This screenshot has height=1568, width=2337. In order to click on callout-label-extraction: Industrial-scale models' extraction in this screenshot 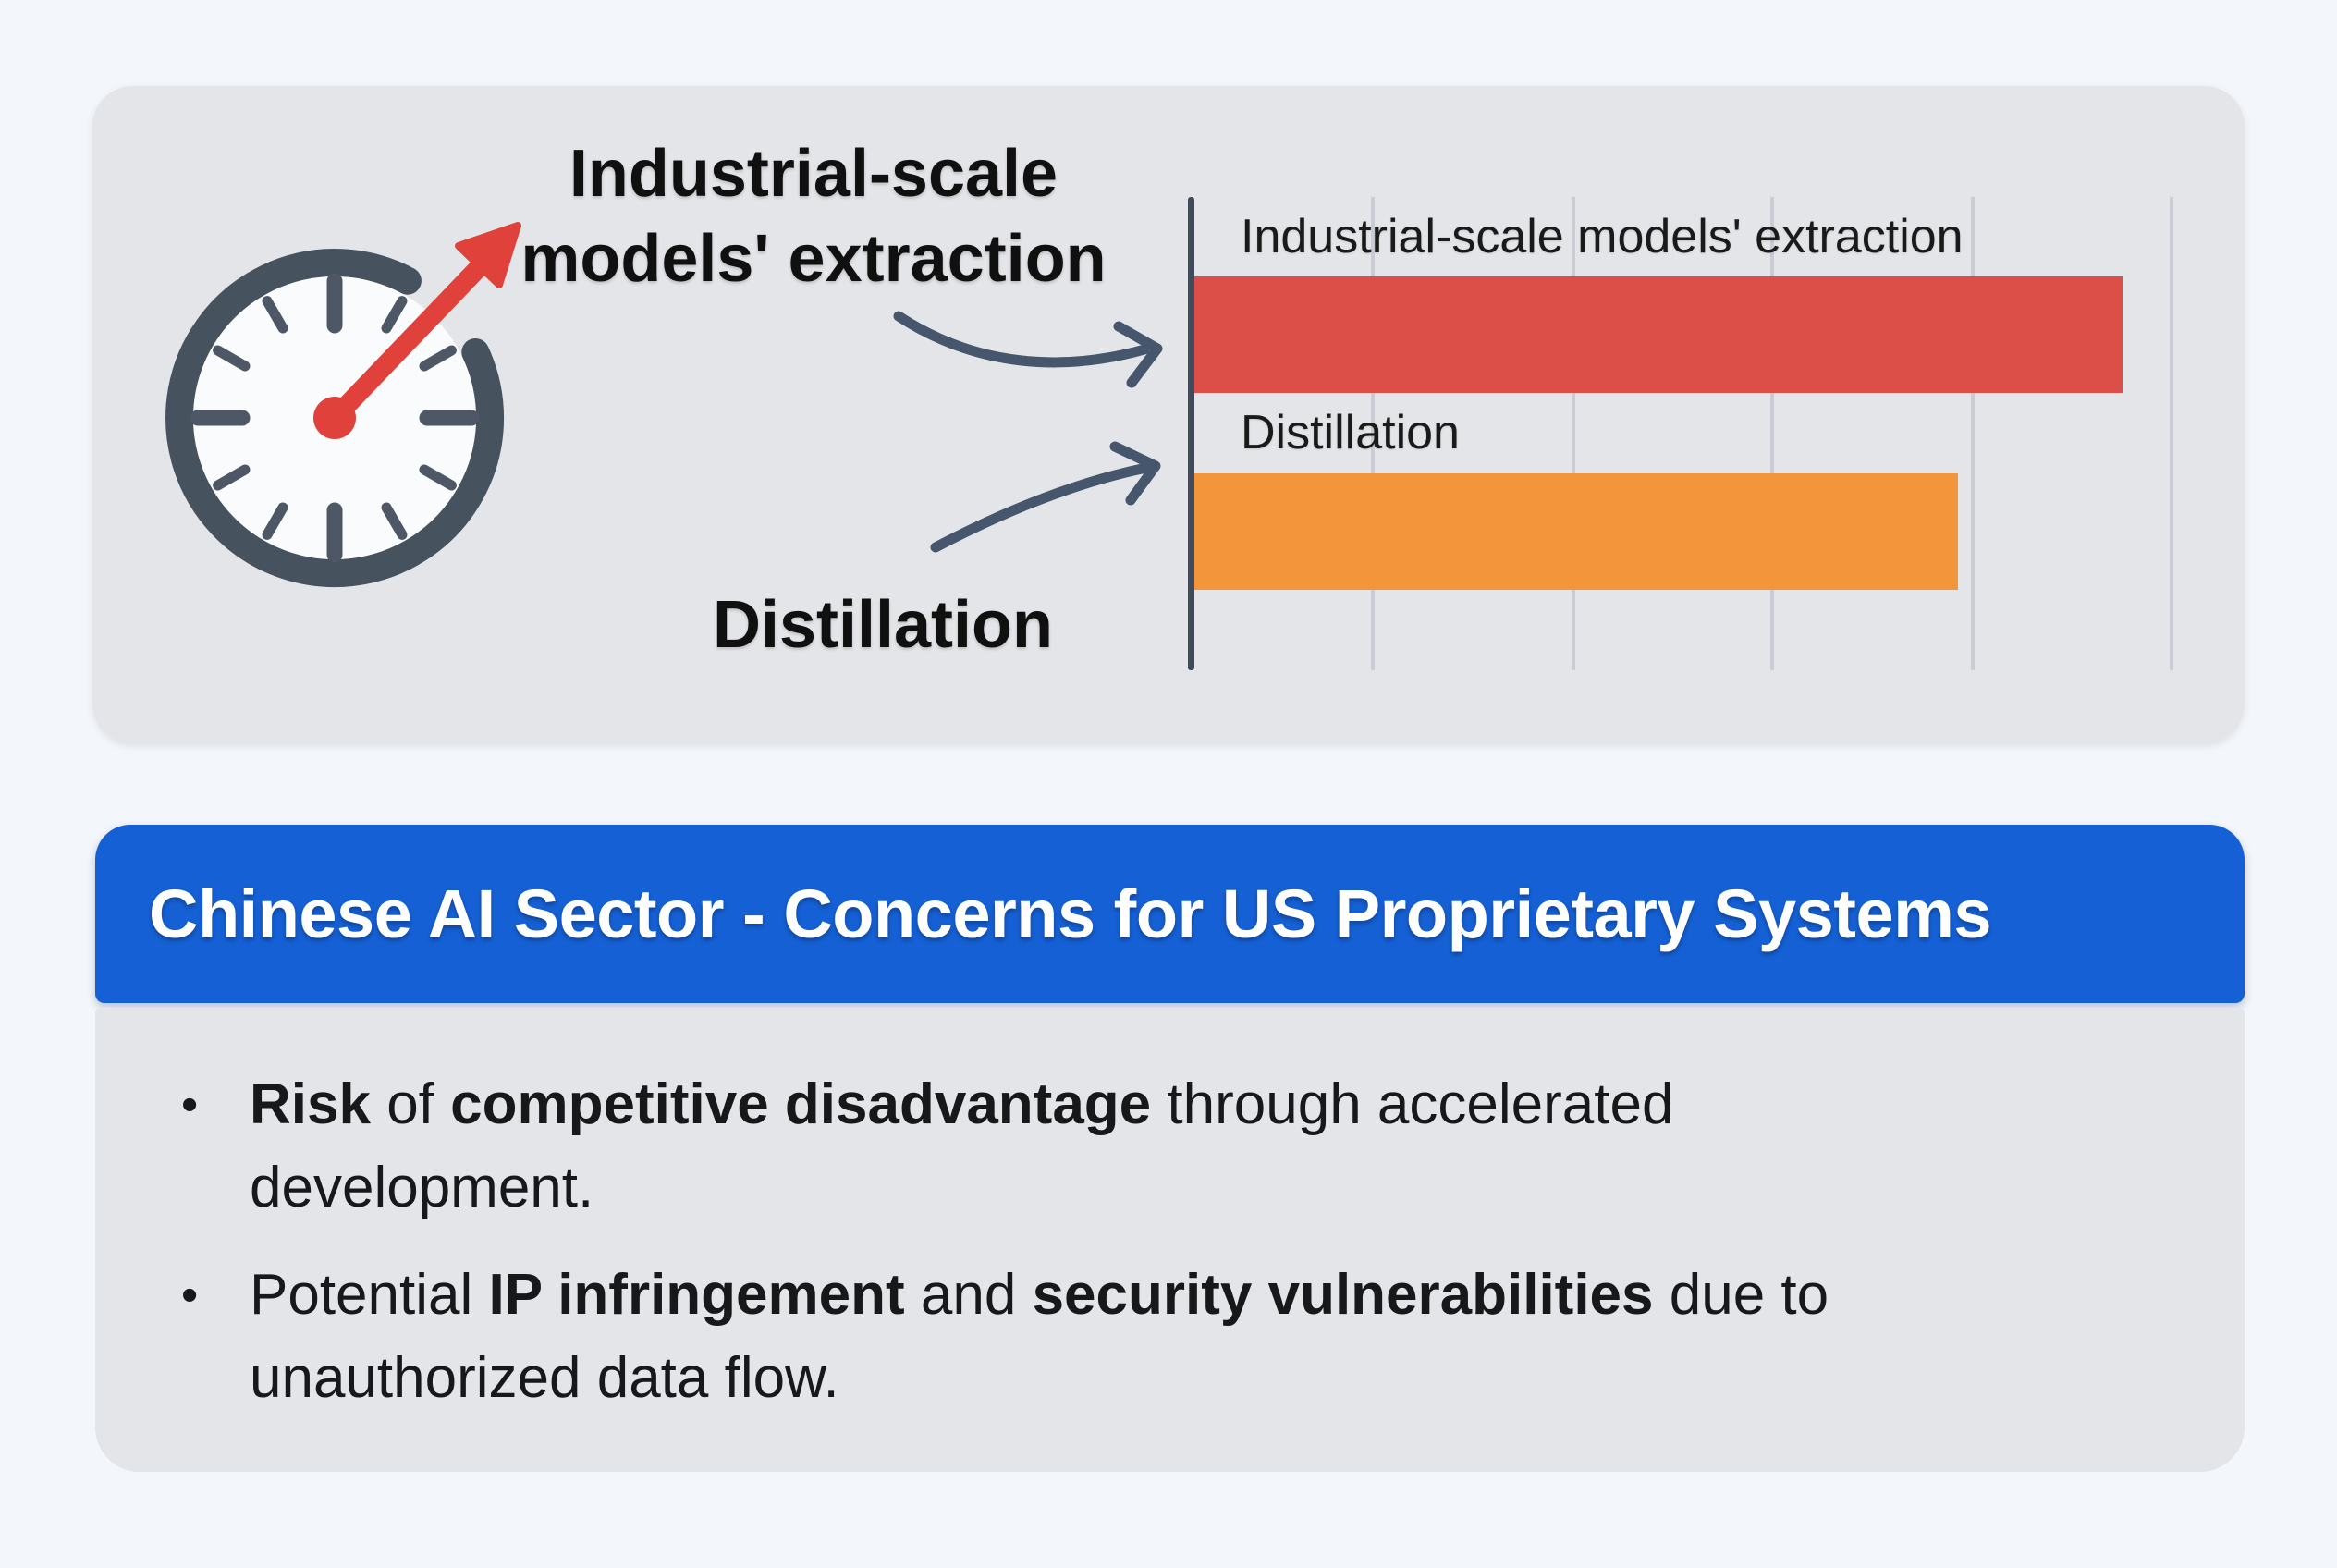, I will do `click(813, 216)`.